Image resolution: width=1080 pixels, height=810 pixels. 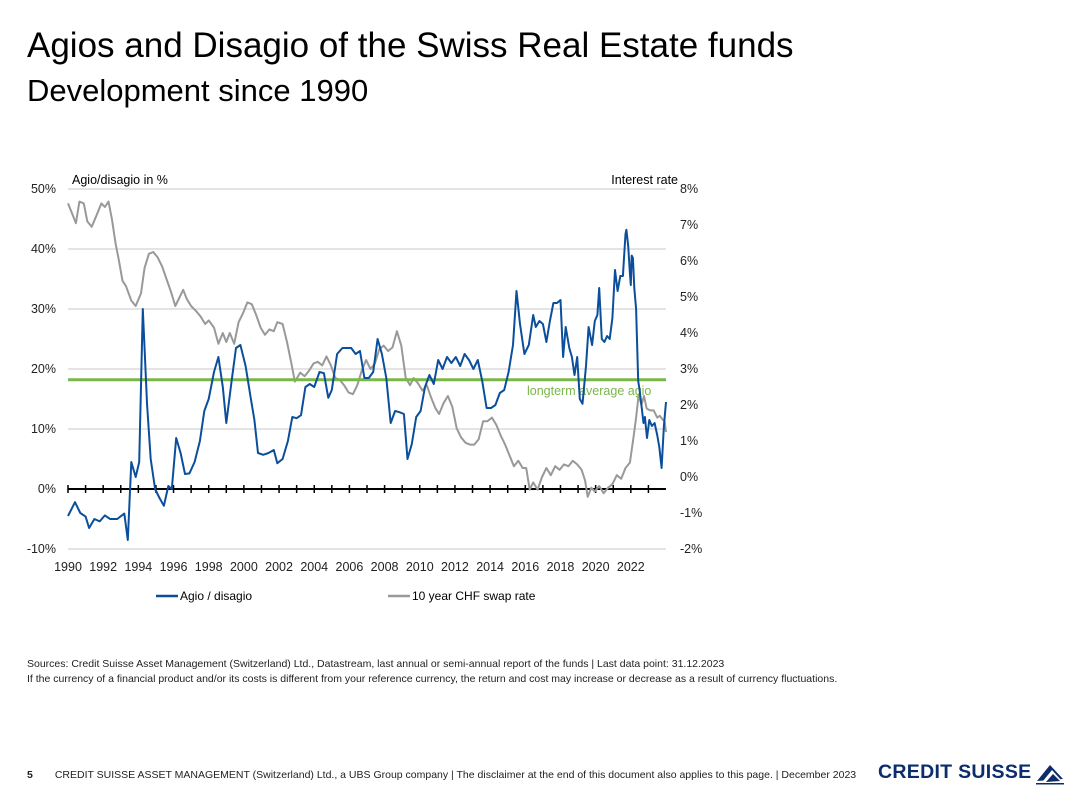 What do you see at coordinates (631, 567) in the screenshot?
I see `x-tick-label: 2022` at bounding box center [631, 567].